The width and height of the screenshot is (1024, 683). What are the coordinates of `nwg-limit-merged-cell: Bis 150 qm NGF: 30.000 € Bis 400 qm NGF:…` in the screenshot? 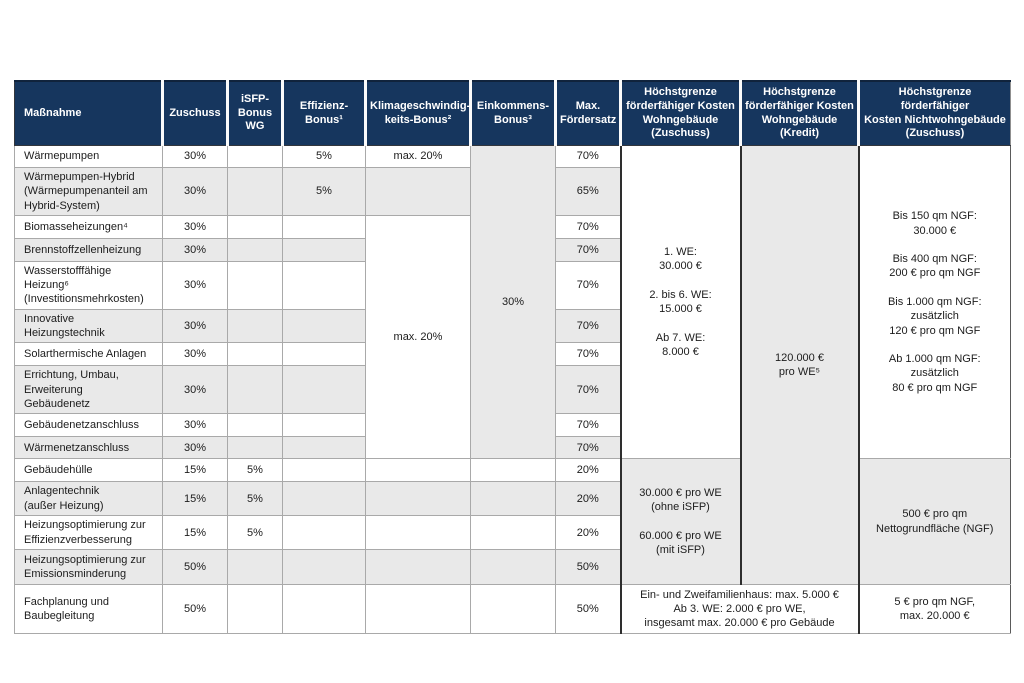 It's located at (934, 302).